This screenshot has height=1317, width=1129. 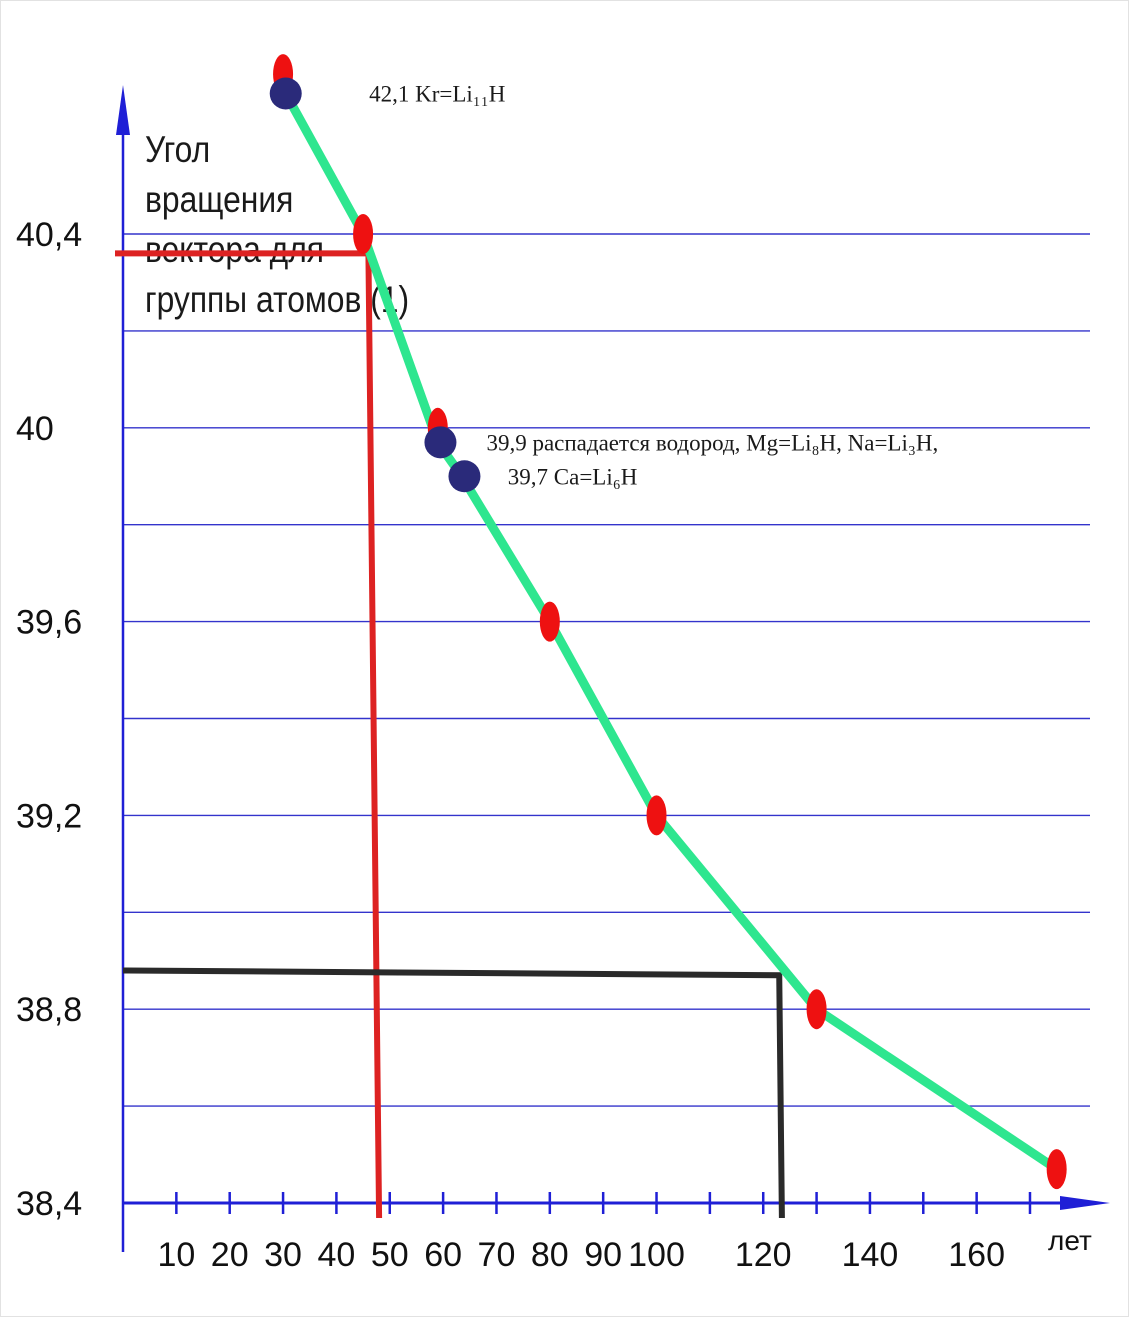 What do you see at coordinates (581, 1255) in the screenshot?
I see `x-tick-labels: 10 20 30 40 50 60 70 80 90 100 120 140 160` at bounding box center [581, 1255].